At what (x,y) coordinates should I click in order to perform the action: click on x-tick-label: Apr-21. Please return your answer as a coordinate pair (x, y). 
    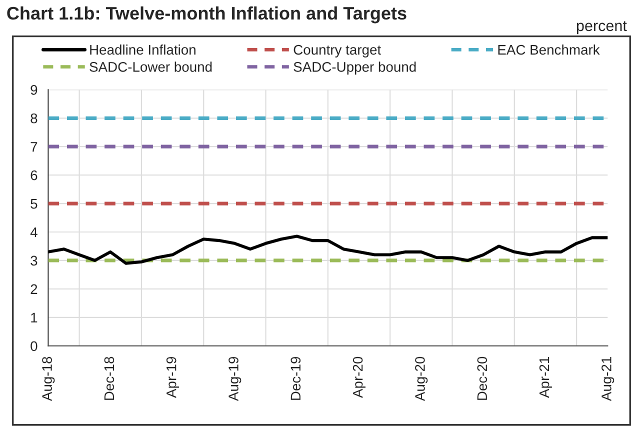
    Looking at the image, I should click on (545, 377).